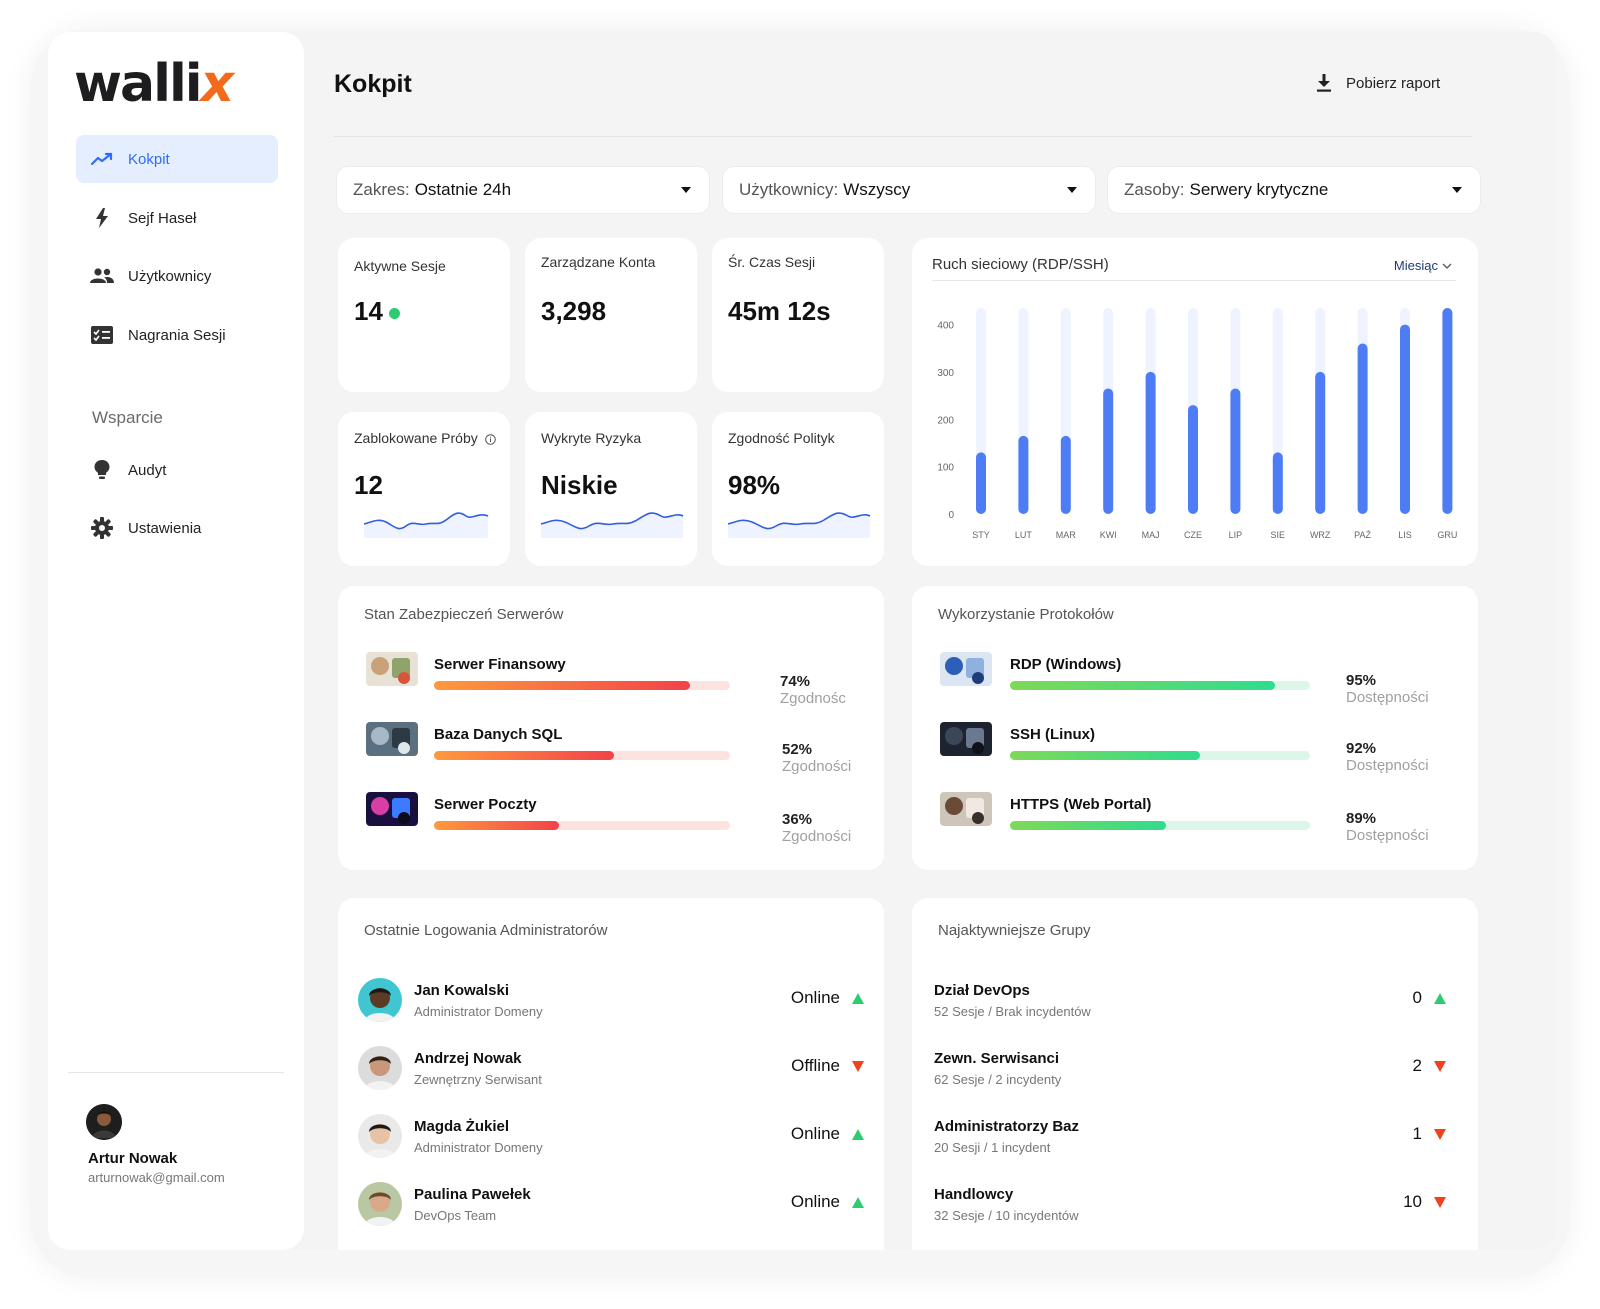 The height and width of the screenshot is (1309, 1600). What do you see at coordinates (102, 218) in the screenshot?
I see `lightning-icon` at bounding box center [102, 218].